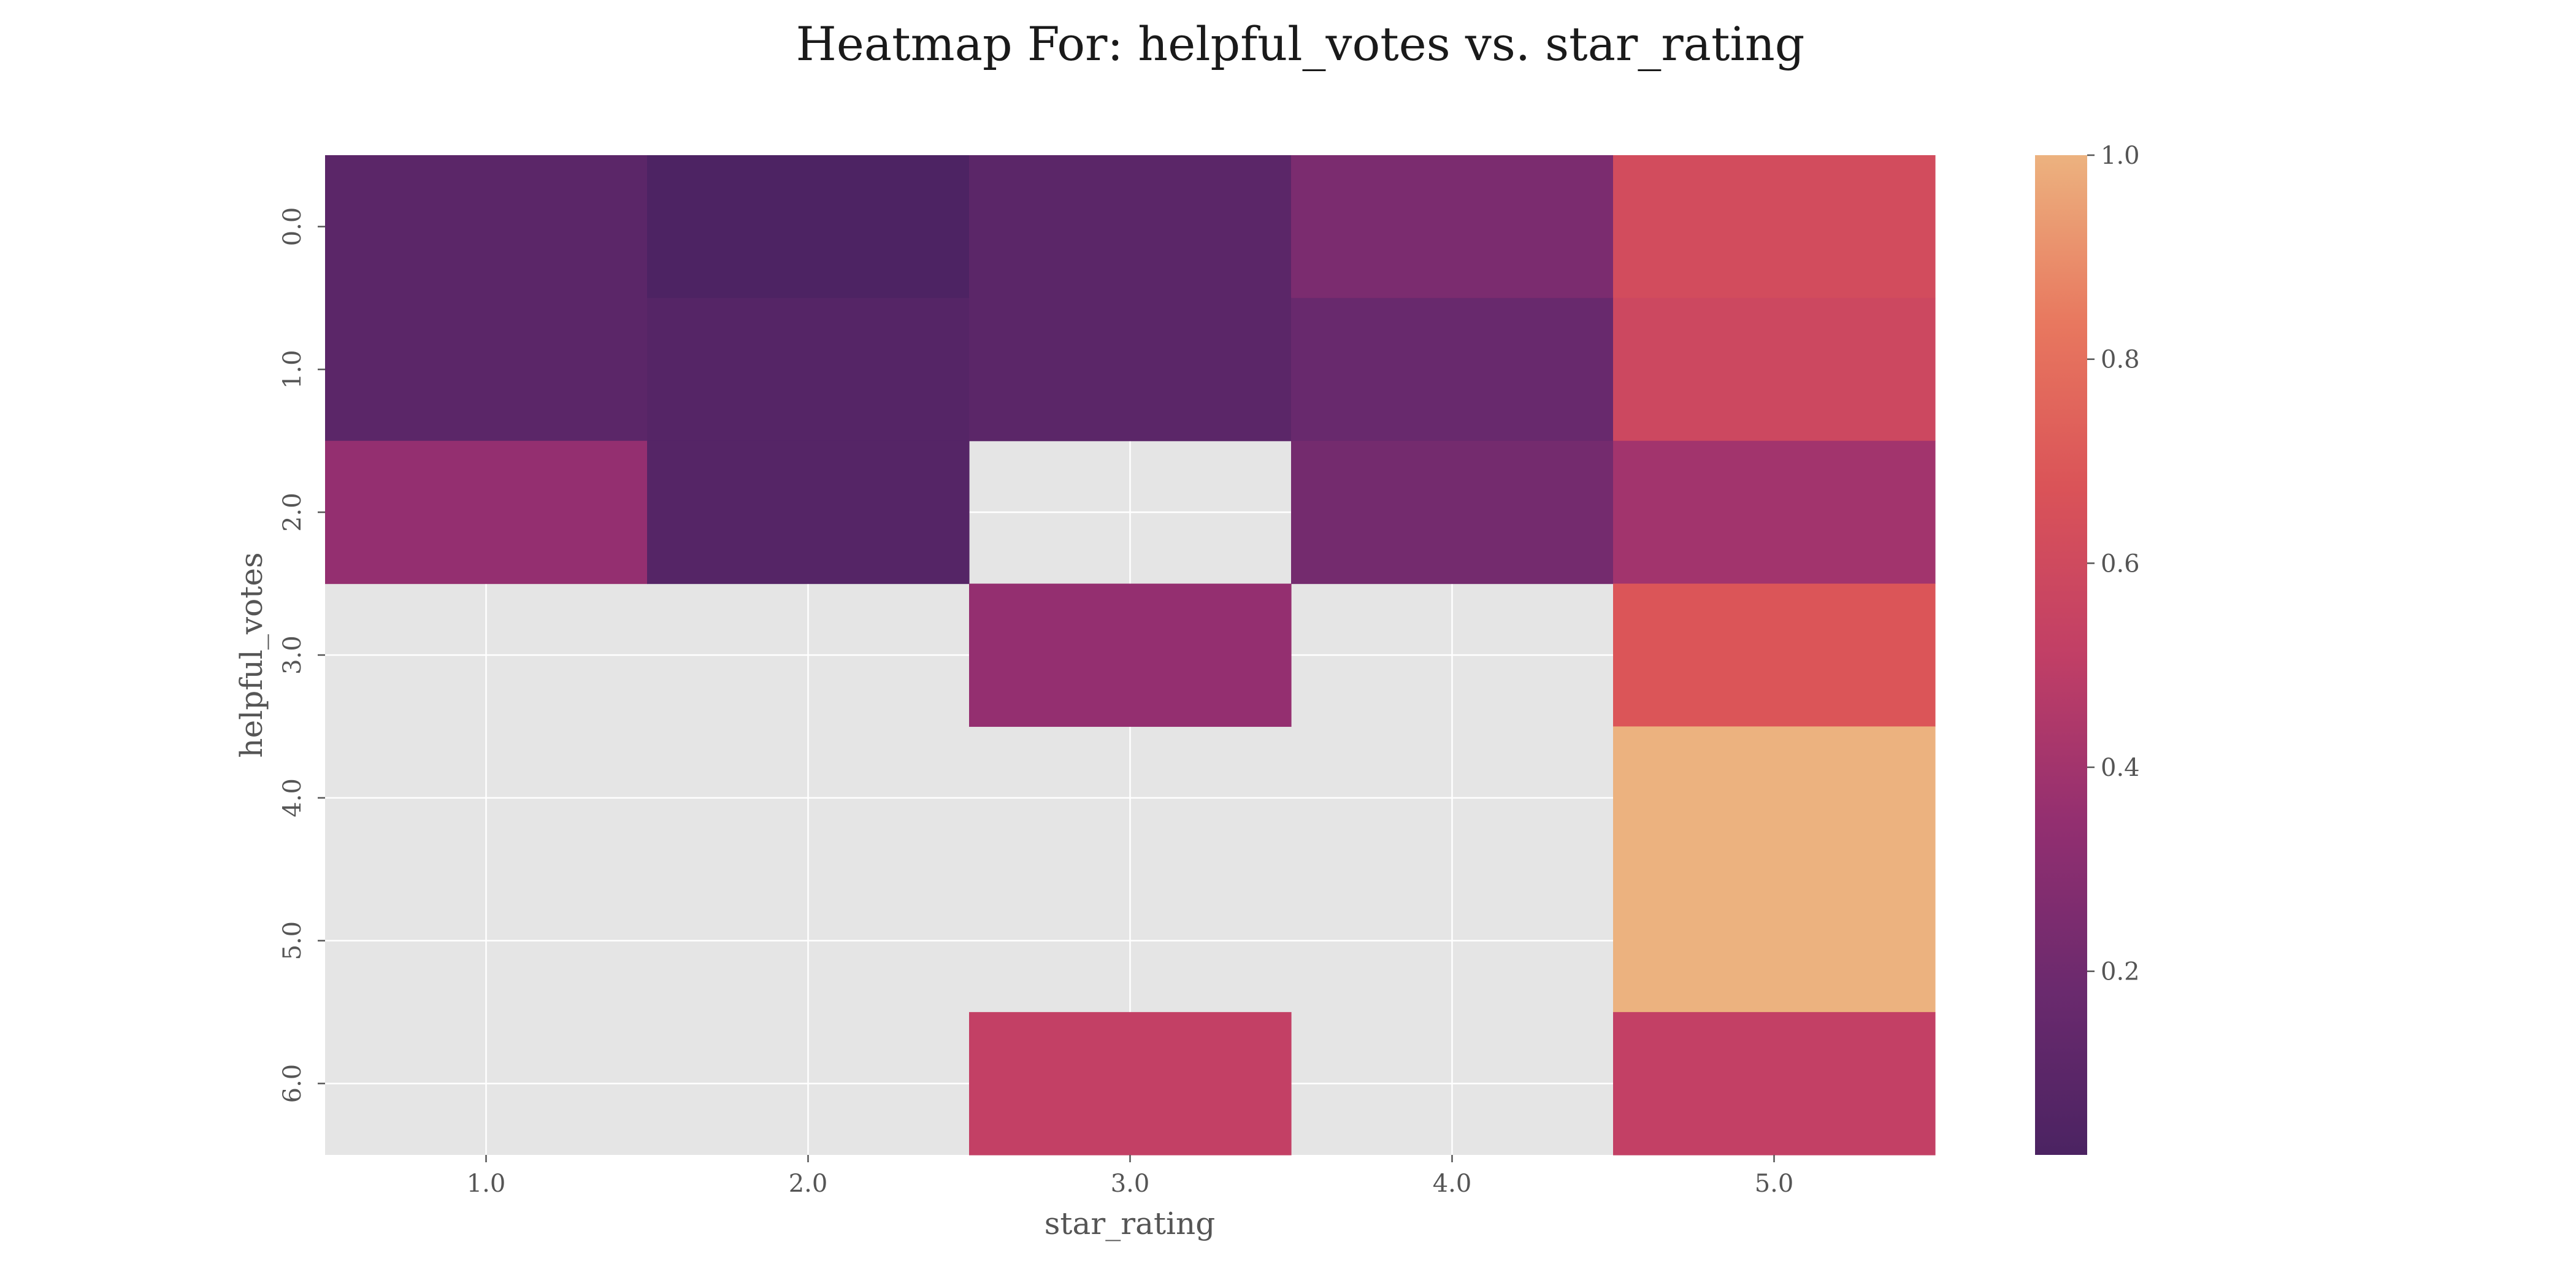  Describe the element at coordinates (2120, 360) in the screenshot. I see `colorbar-tick-label: 0.8` at that location.